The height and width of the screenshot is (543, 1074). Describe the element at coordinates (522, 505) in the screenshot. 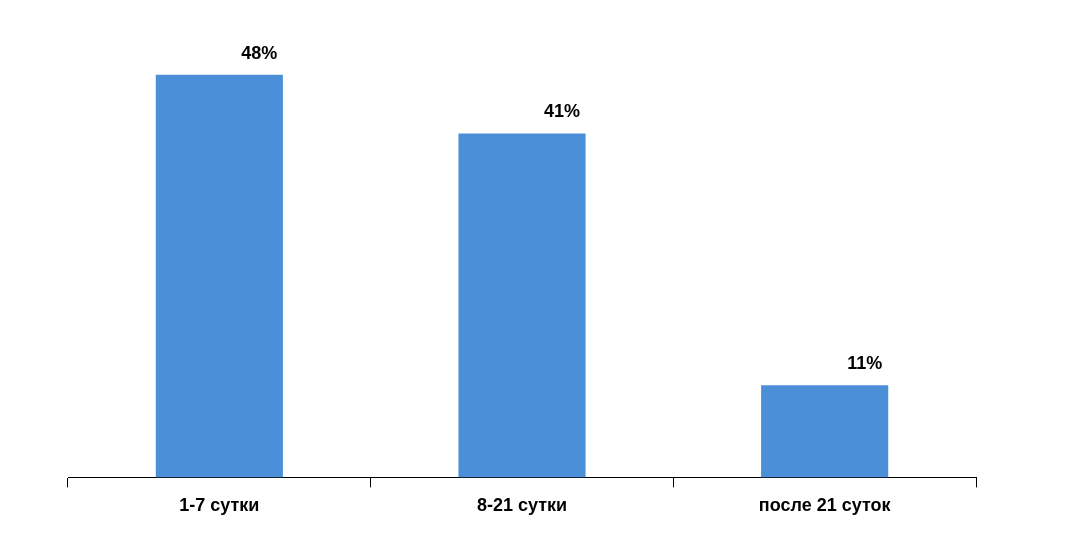

I see `x-tick-label: 8-21 сутки` at that location.